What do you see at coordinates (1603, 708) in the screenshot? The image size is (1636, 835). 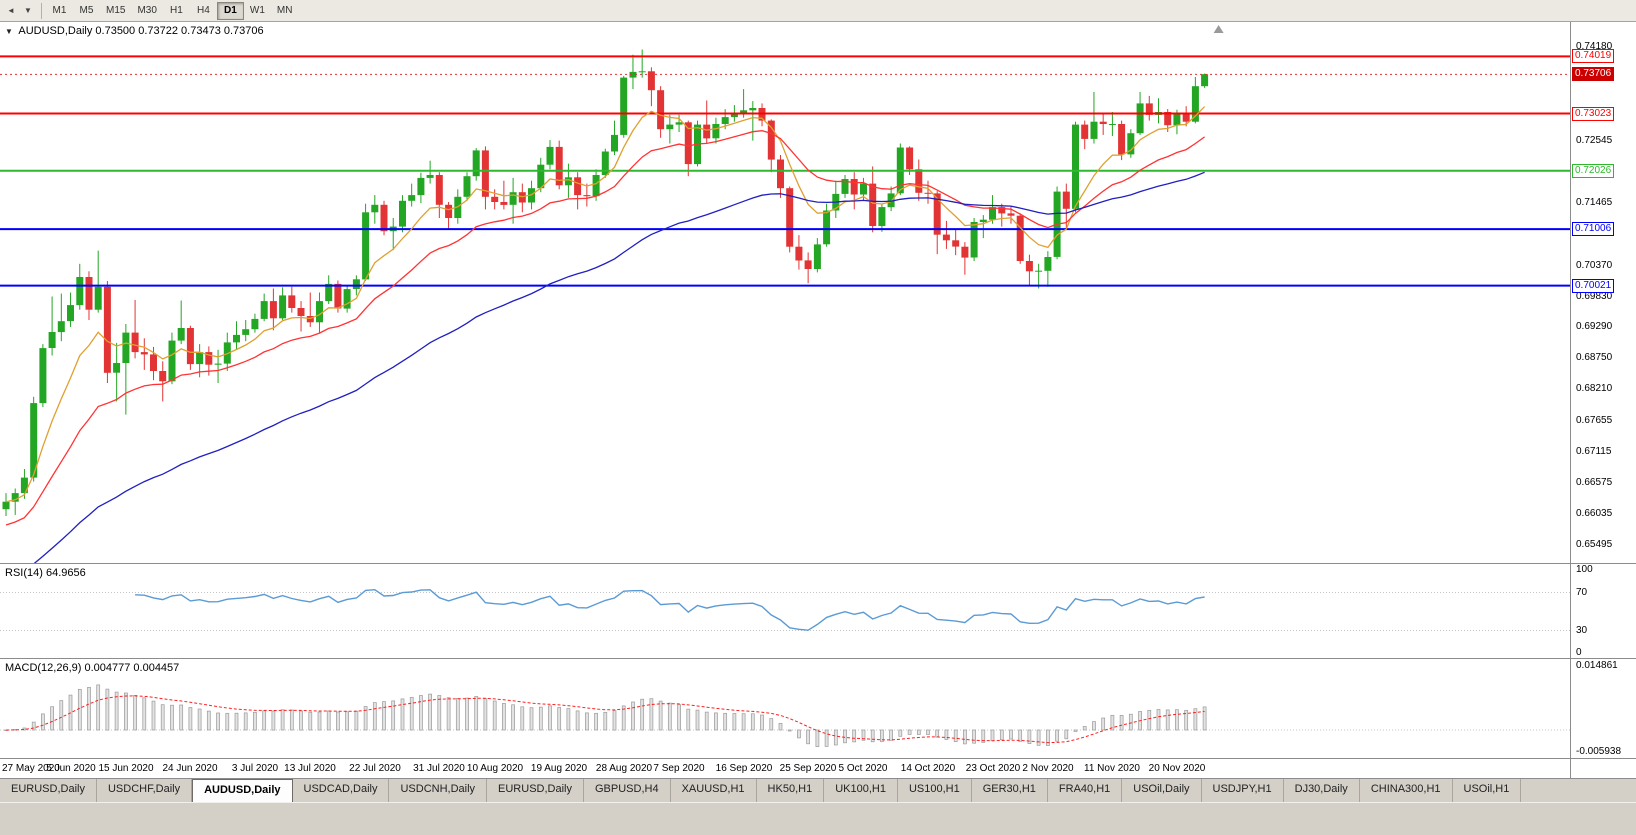 I see `macd-axis: 0.014861 -0.005938` at bounding box center [1603, 708].